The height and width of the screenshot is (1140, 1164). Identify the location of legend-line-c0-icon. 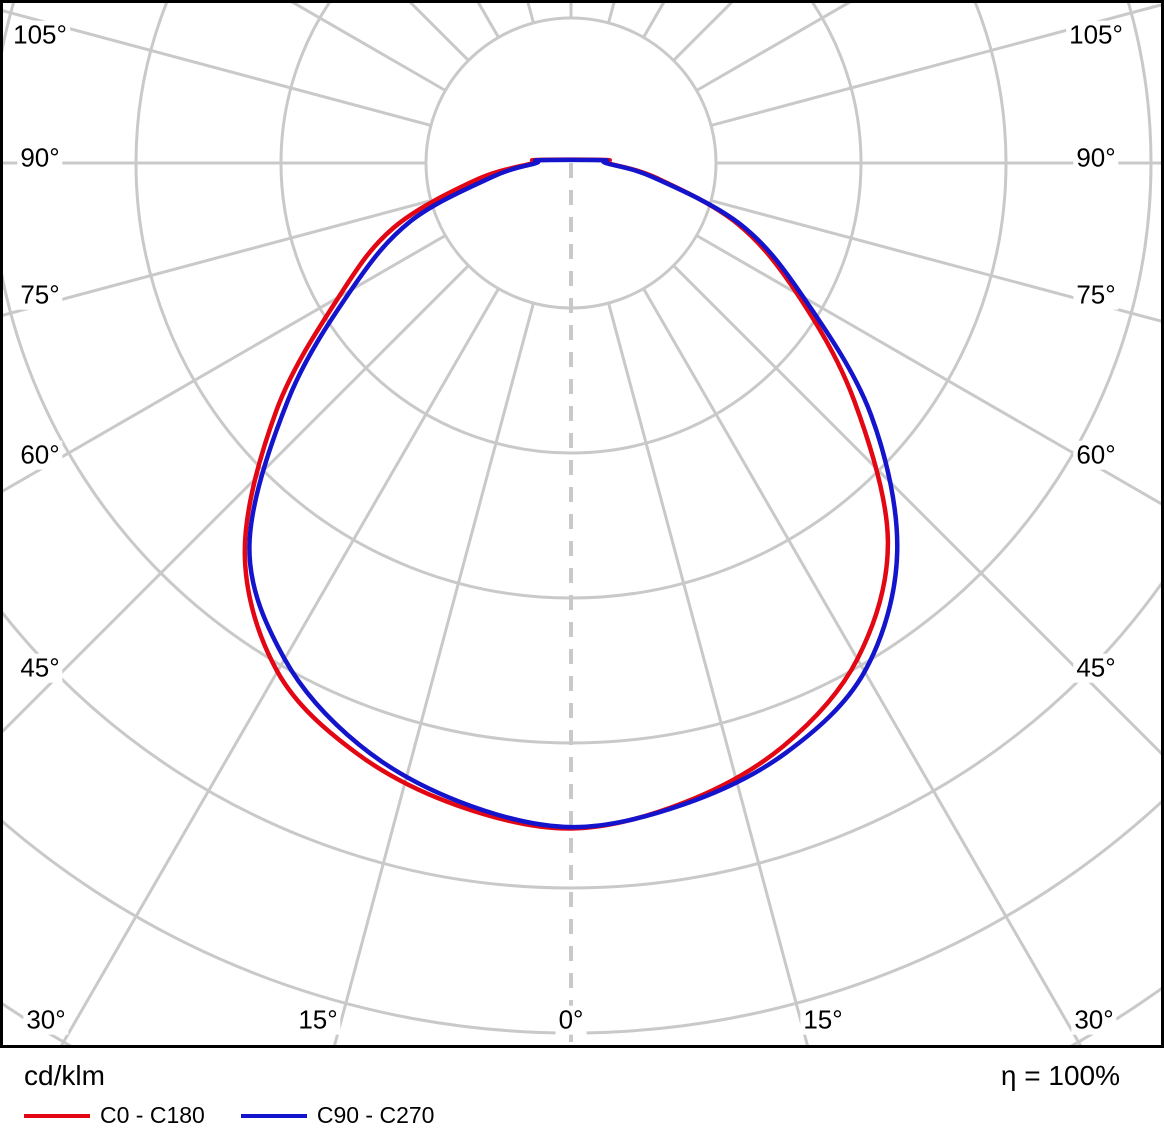
(57, 1115).